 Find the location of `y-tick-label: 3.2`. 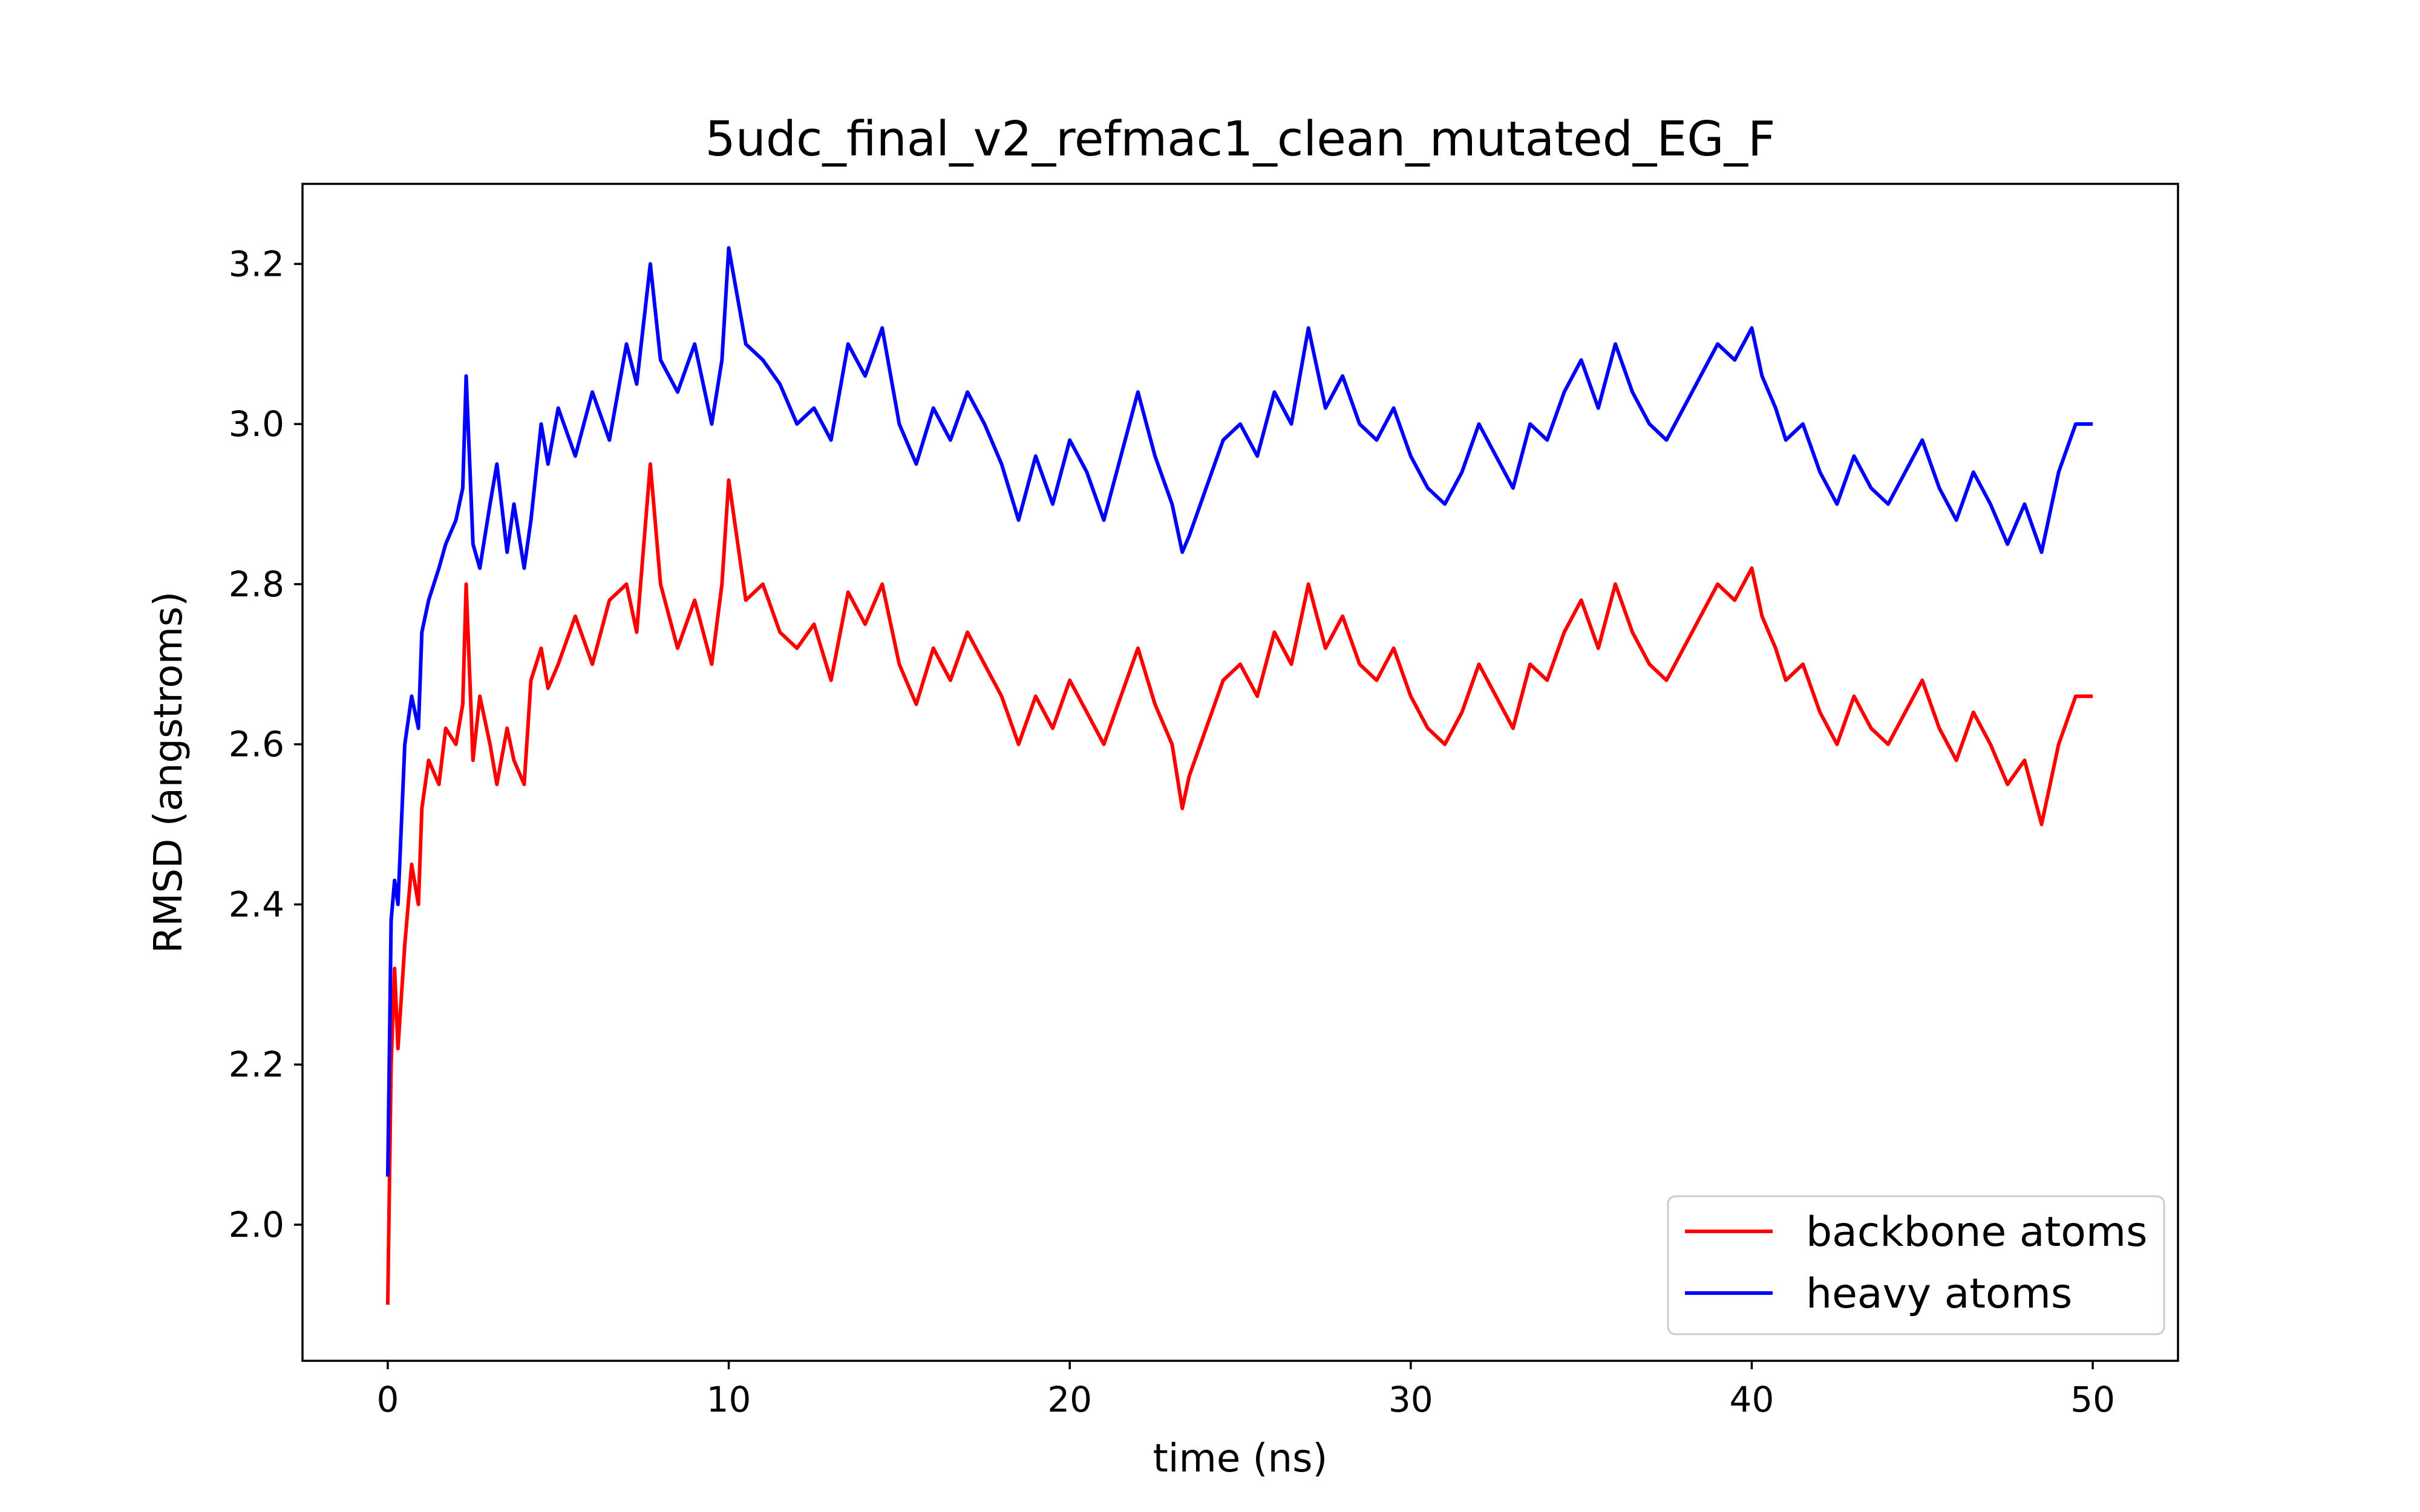

y-tick-label: 3.2 is located at coordinates (256, 263).